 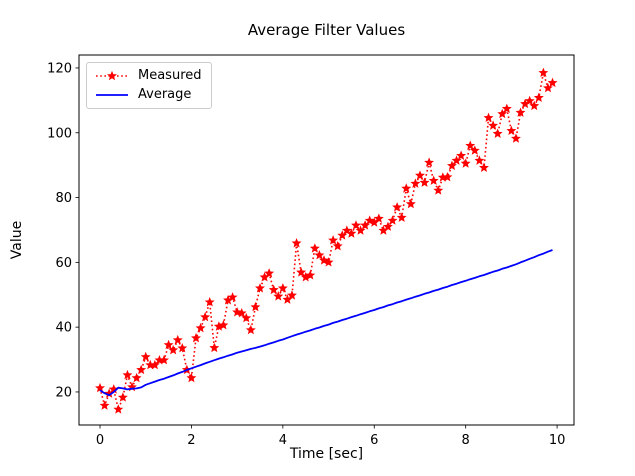 I want to click on x-axis-label: Time [sec], so click(x=326, y=454).